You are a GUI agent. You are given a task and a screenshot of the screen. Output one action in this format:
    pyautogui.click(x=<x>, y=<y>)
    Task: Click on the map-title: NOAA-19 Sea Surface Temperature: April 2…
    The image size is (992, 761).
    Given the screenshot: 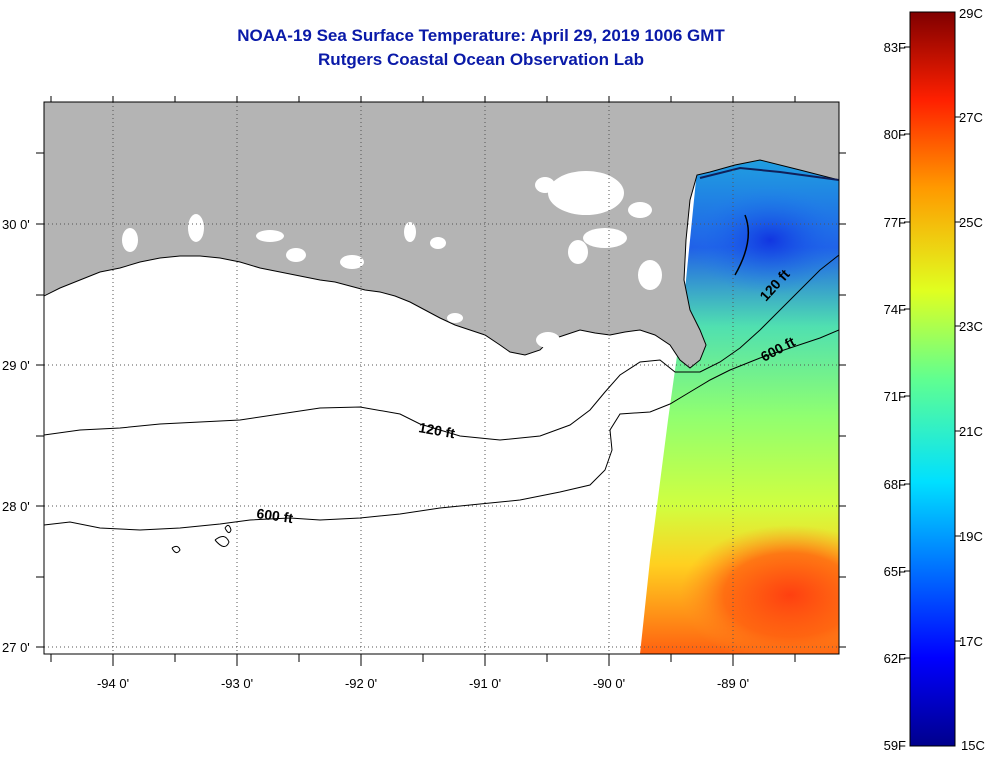 What is the action you would take?
    pyautogui.click(x=481, y=35)
    